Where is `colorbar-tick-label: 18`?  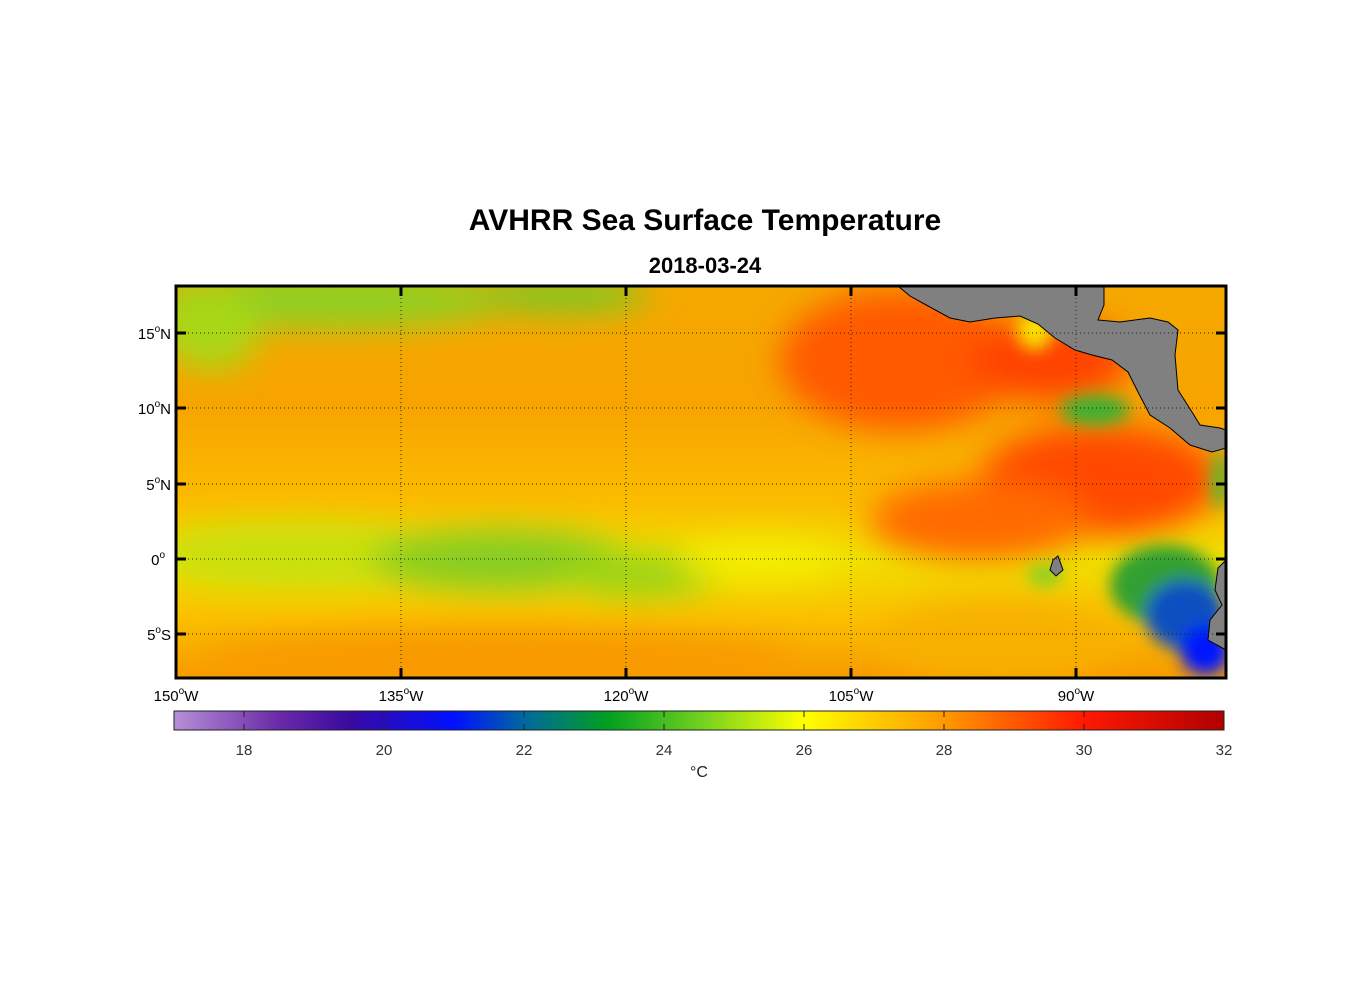
colorbar-tick-label: 18 is located at coordinates (244, 750).